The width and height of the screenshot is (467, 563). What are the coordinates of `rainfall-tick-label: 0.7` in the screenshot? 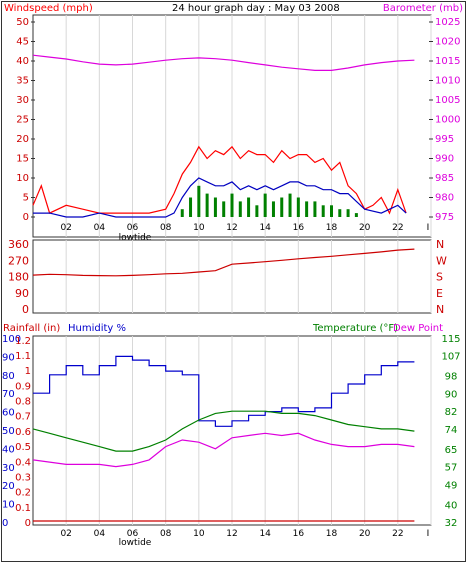 It's located at (23, 417).